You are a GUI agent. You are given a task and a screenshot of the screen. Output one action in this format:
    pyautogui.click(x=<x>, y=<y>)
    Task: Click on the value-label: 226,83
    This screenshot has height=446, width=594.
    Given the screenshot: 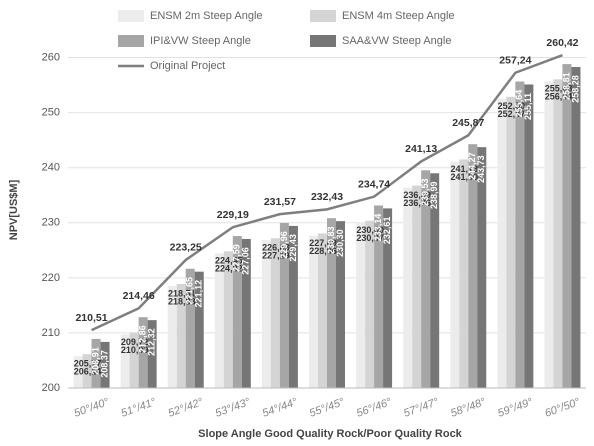 What is the action you would take?
    pyautogui.click(x=276, y=248)
    